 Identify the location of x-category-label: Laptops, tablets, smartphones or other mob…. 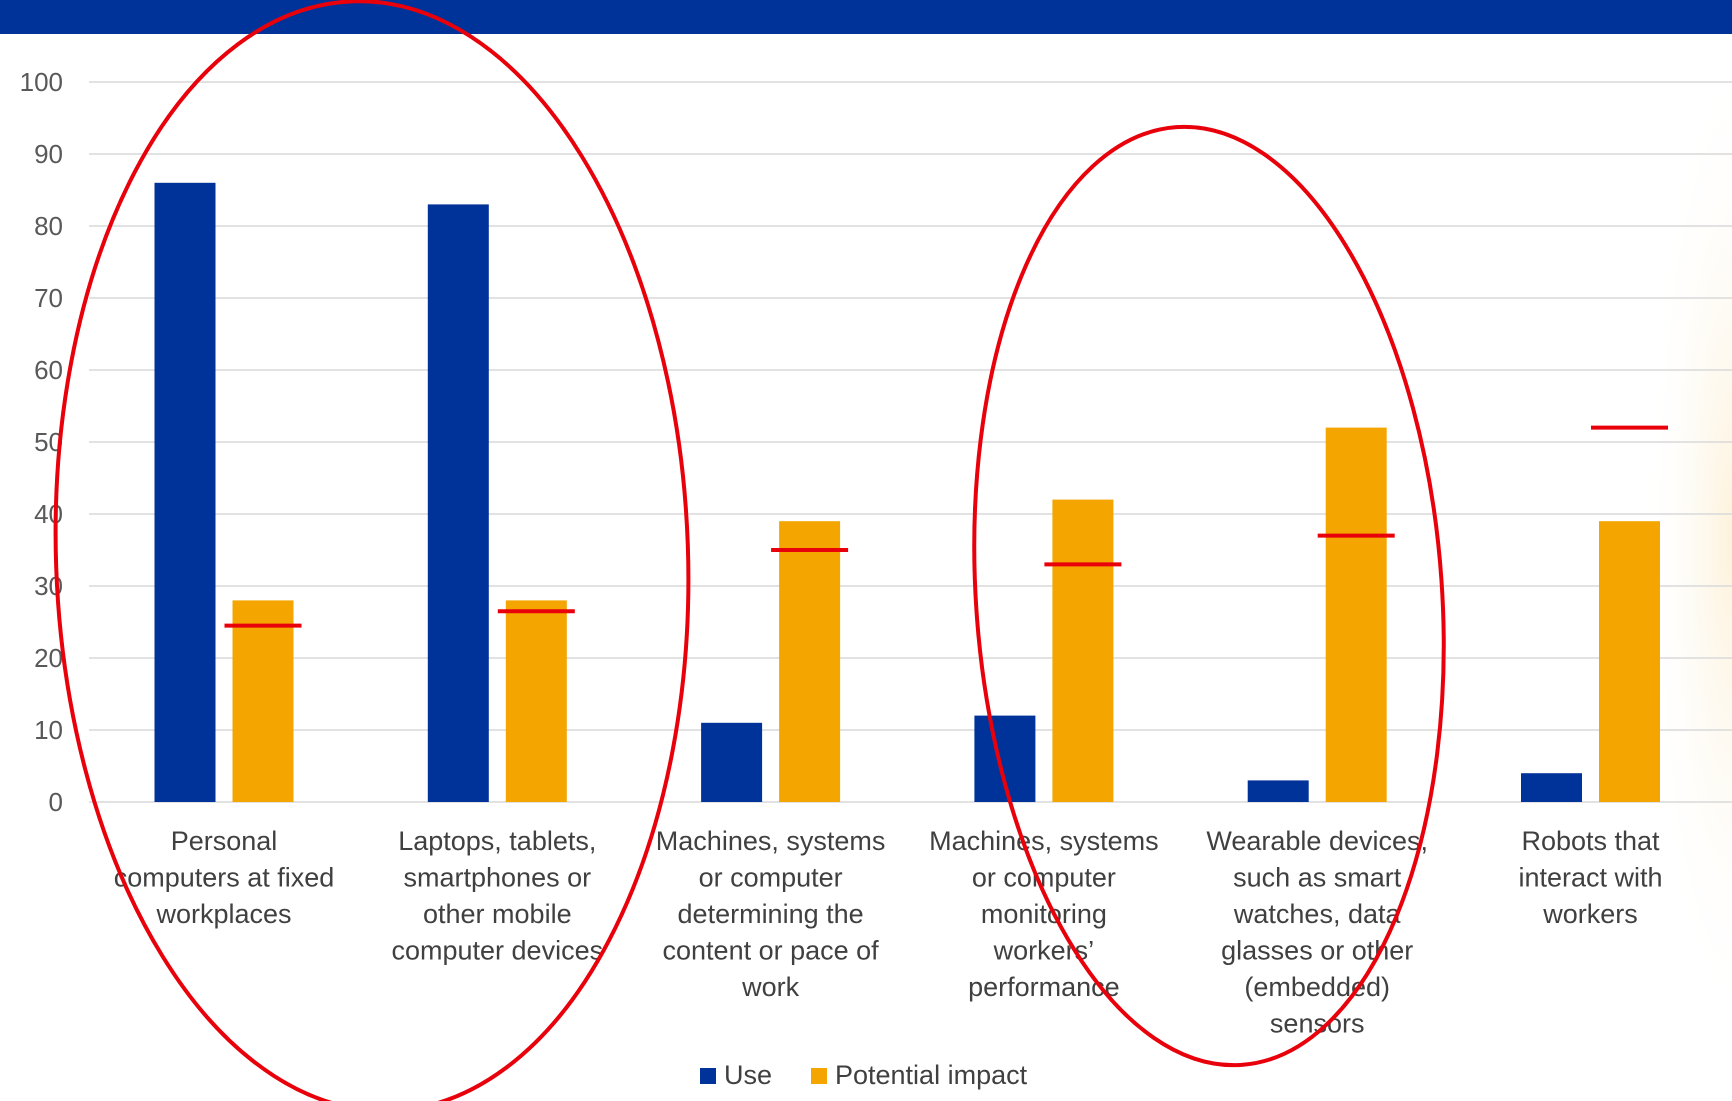
(497, 896).